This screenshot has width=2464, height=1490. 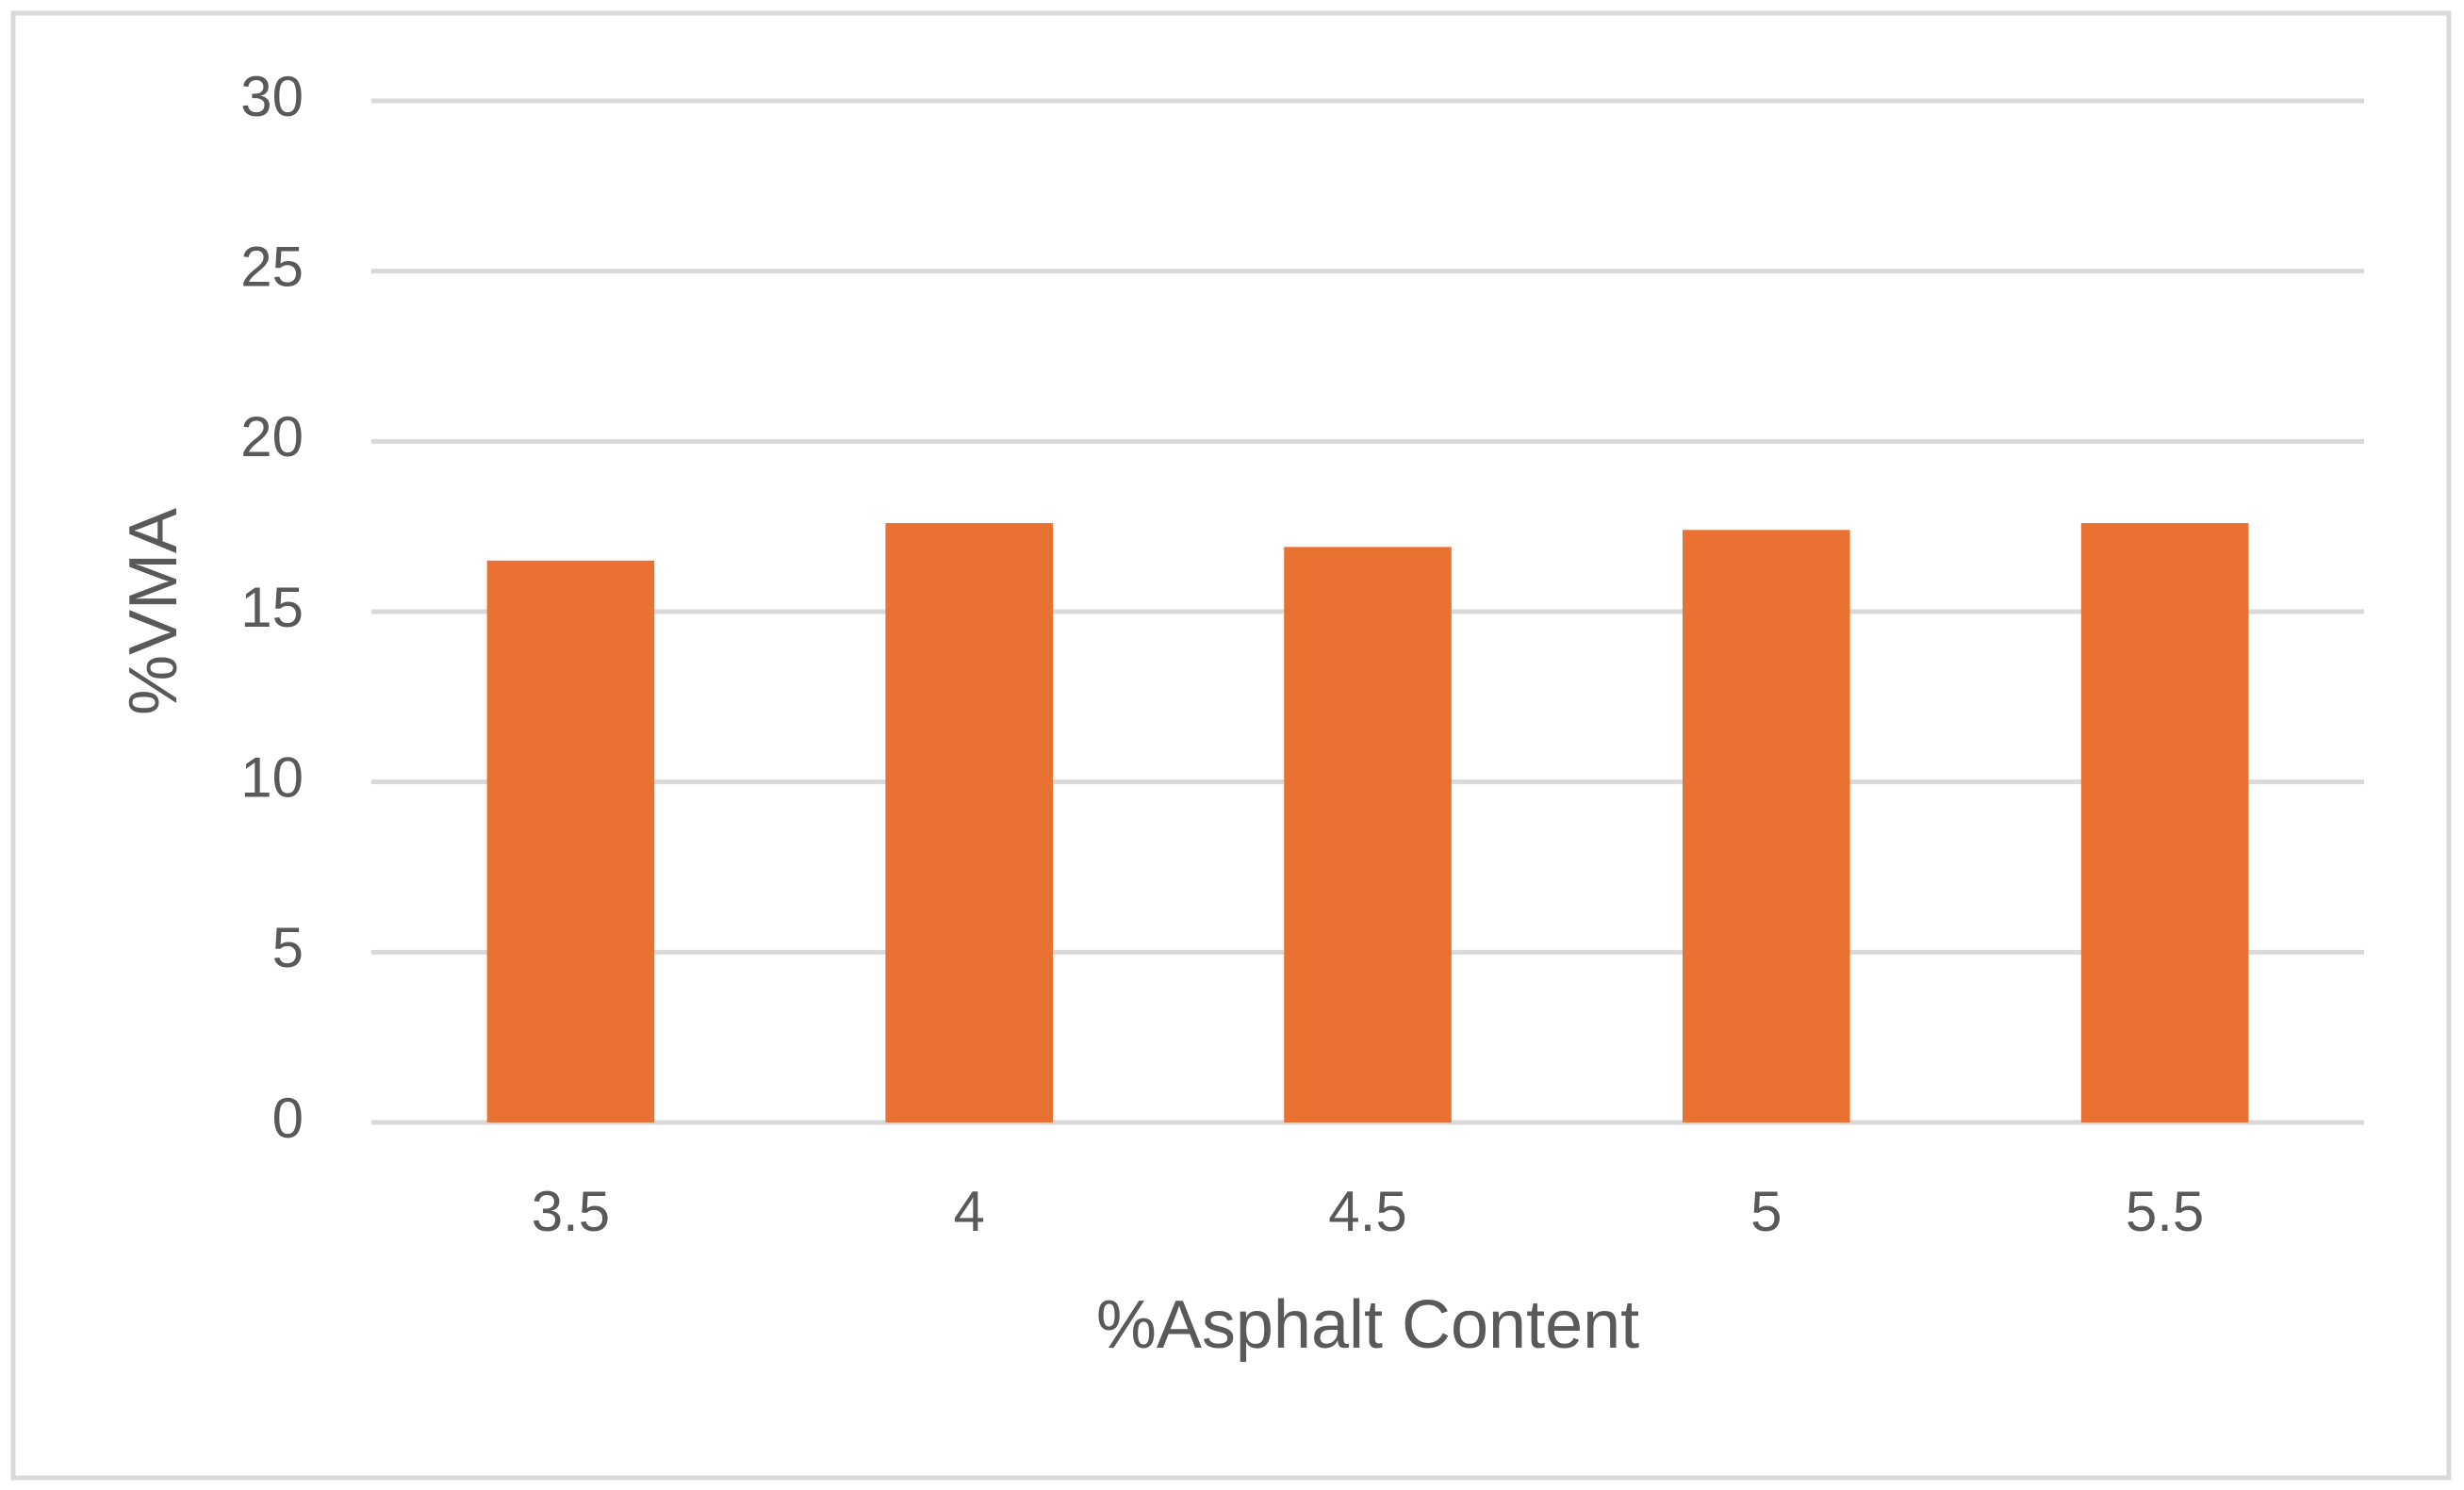 I want to click on y-tick-label: 15, so click(x=272, y=607).